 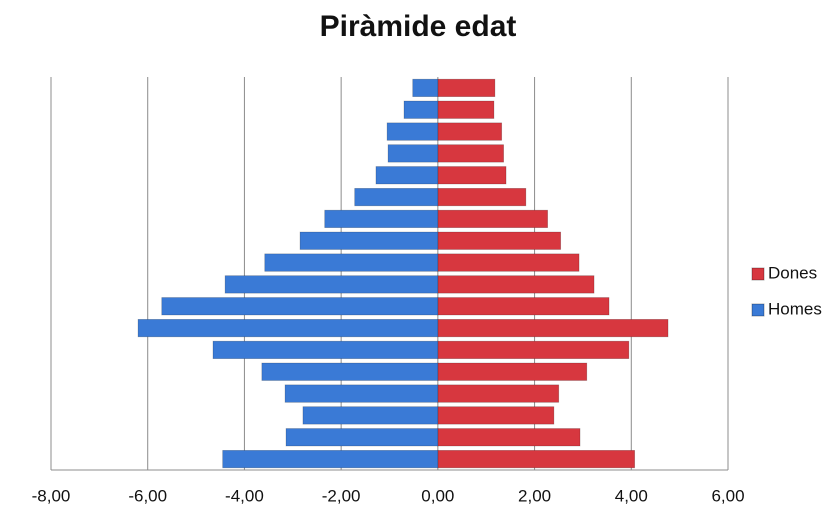 What do you see at coordinates (792, 272) in the screenshot?
I see `legend-label: Dones` at bounding box center [792, 272].